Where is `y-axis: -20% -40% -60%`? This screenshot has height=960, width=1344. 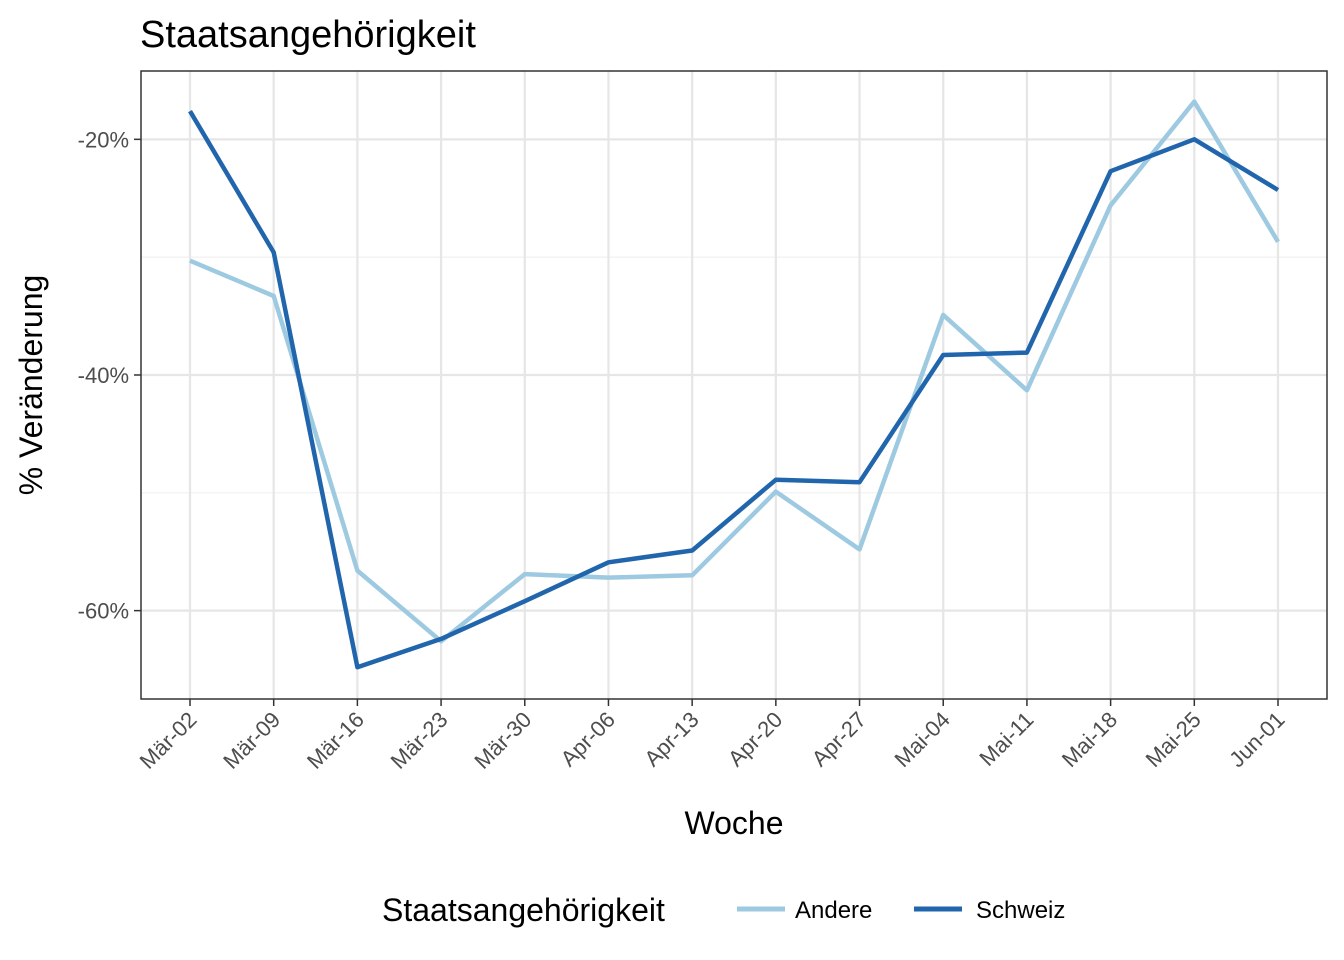
y-axis: -20% -40% -60% is located at coordinates (109, 375).